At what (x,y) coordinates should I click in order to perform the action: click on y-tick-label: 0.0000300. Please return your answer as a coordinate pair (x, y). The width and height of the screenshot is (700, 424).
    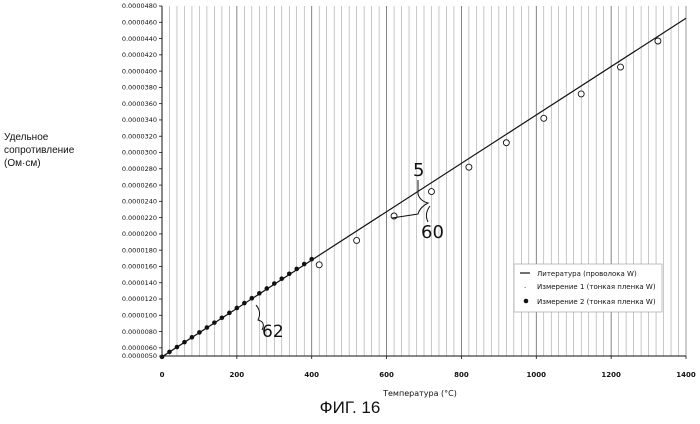
    Looking at the image, I should click on (139, 153).